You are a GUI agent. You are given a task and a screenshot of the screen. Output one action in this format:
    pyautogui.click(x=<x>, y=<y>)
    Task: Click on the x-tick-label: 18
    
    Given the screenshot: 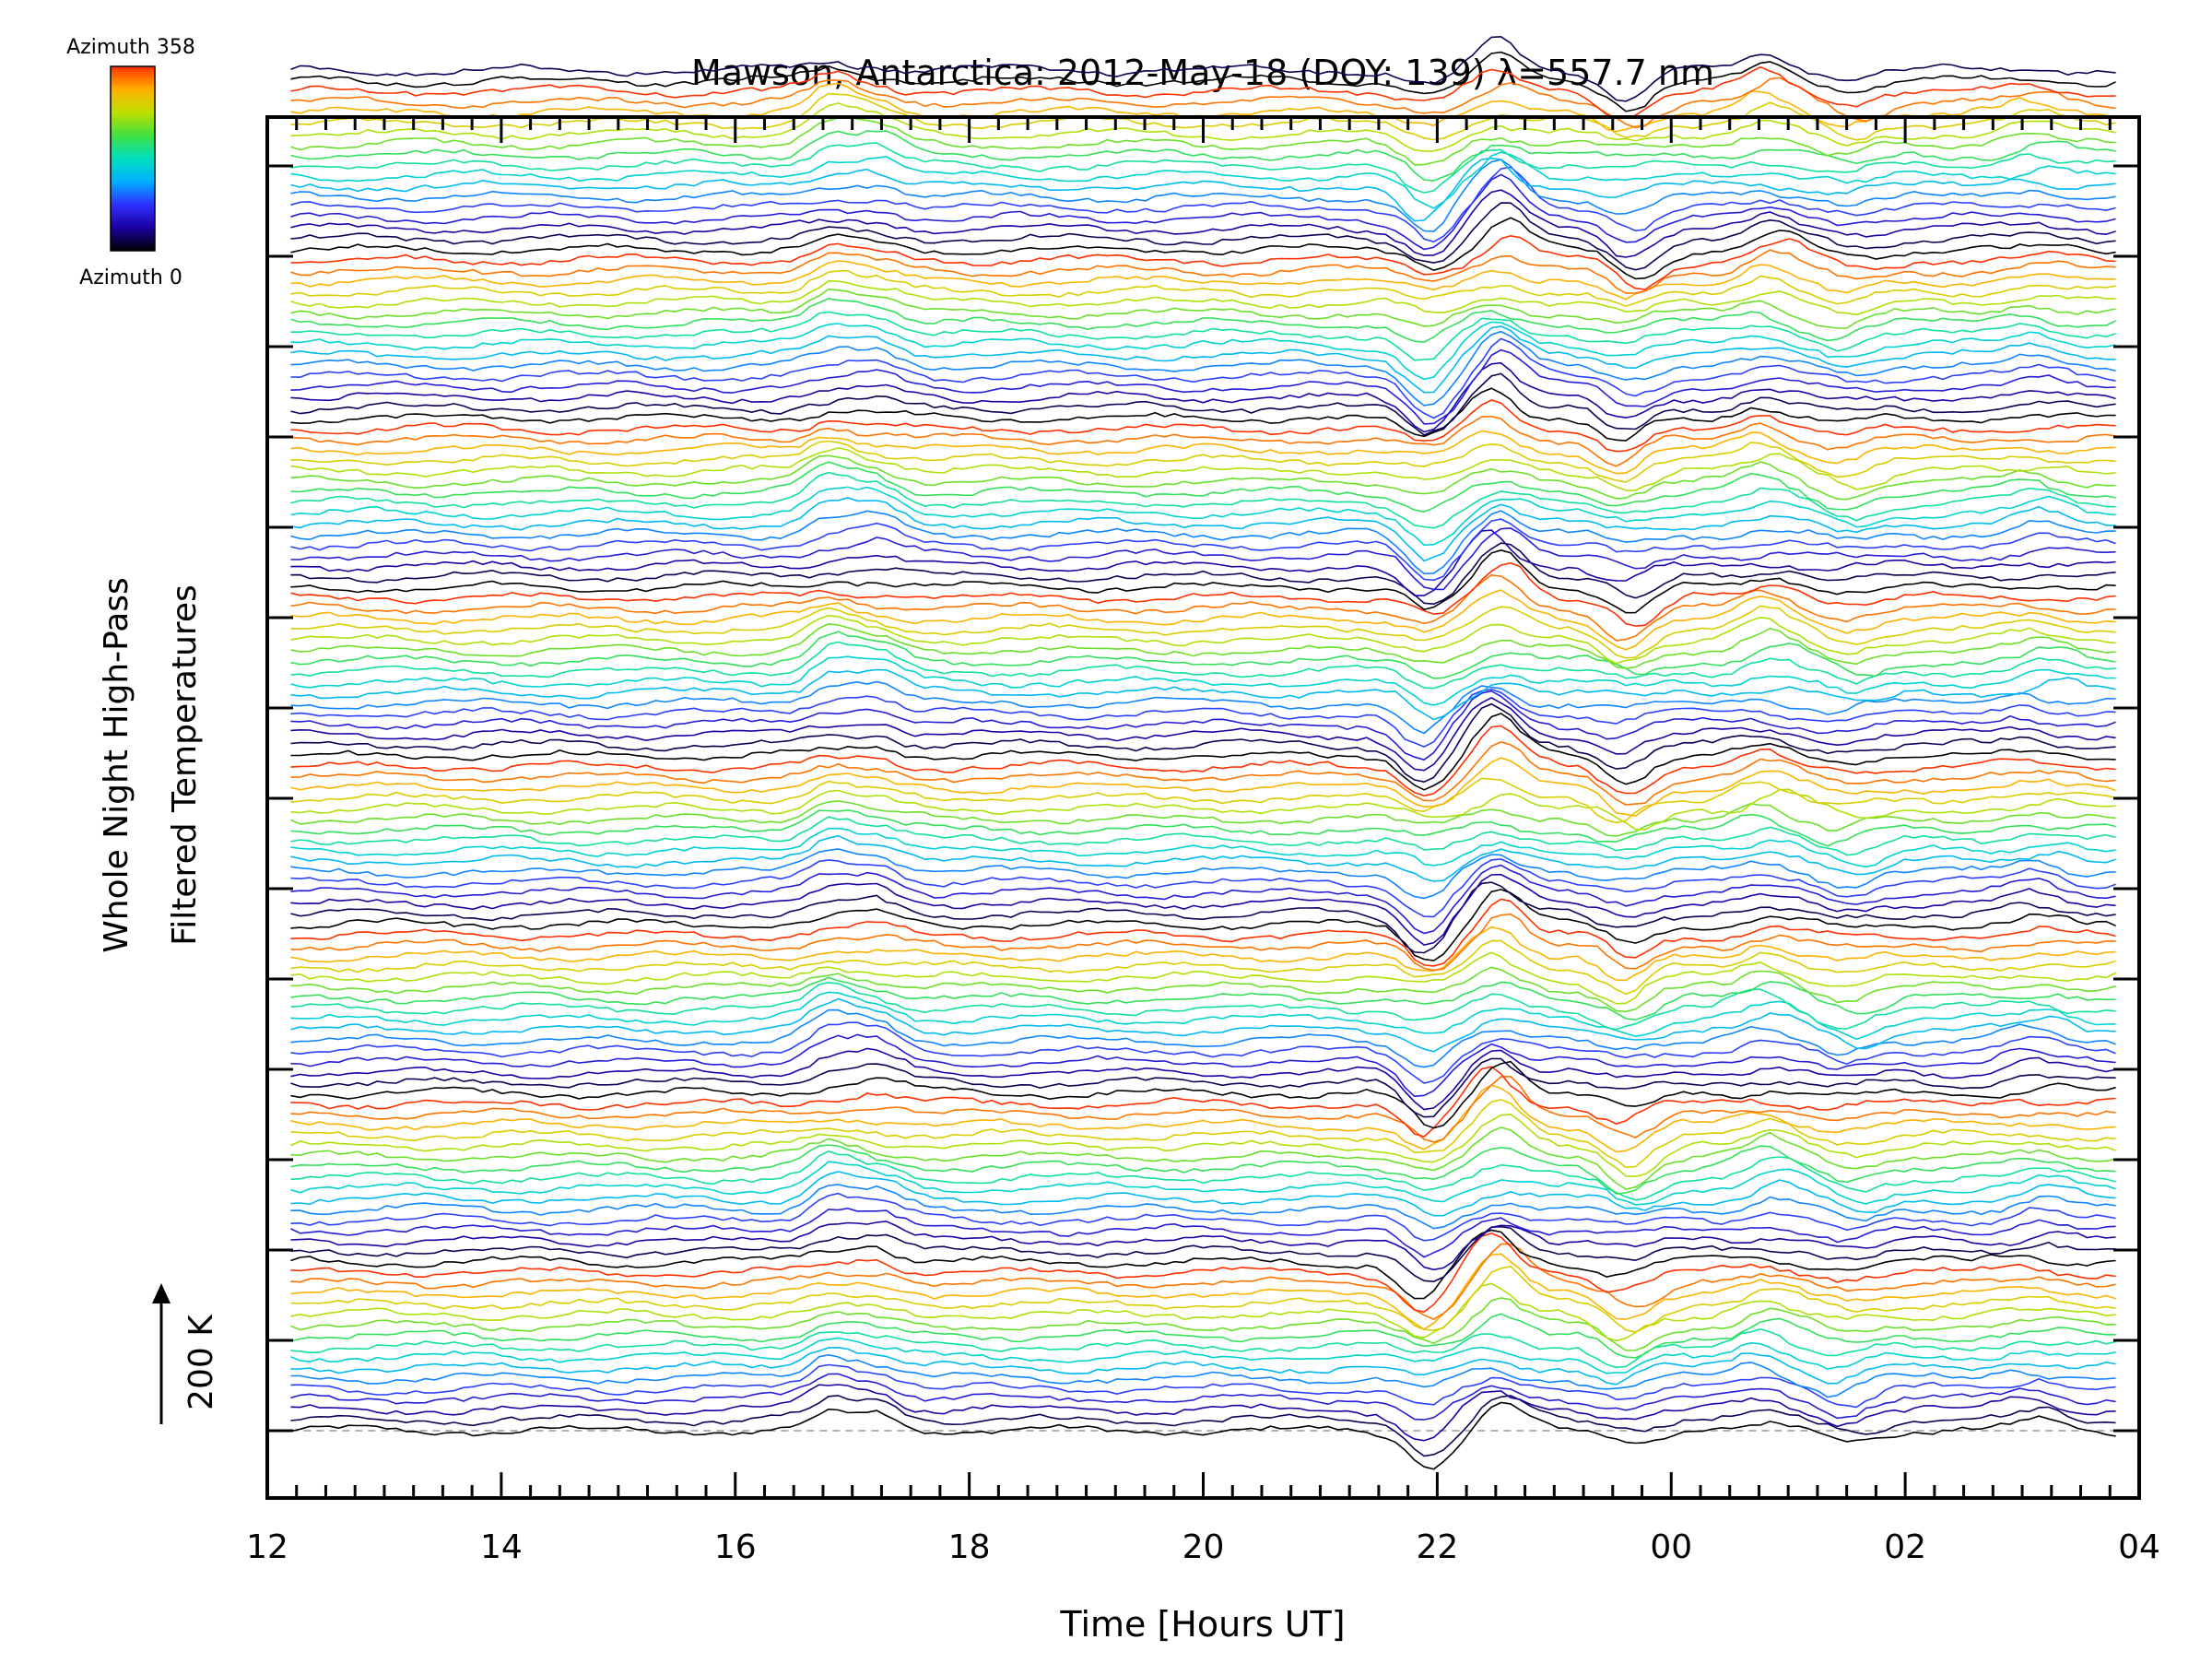 What is the action you would take?
    pyautogui.click(x=969, y=1547)
    